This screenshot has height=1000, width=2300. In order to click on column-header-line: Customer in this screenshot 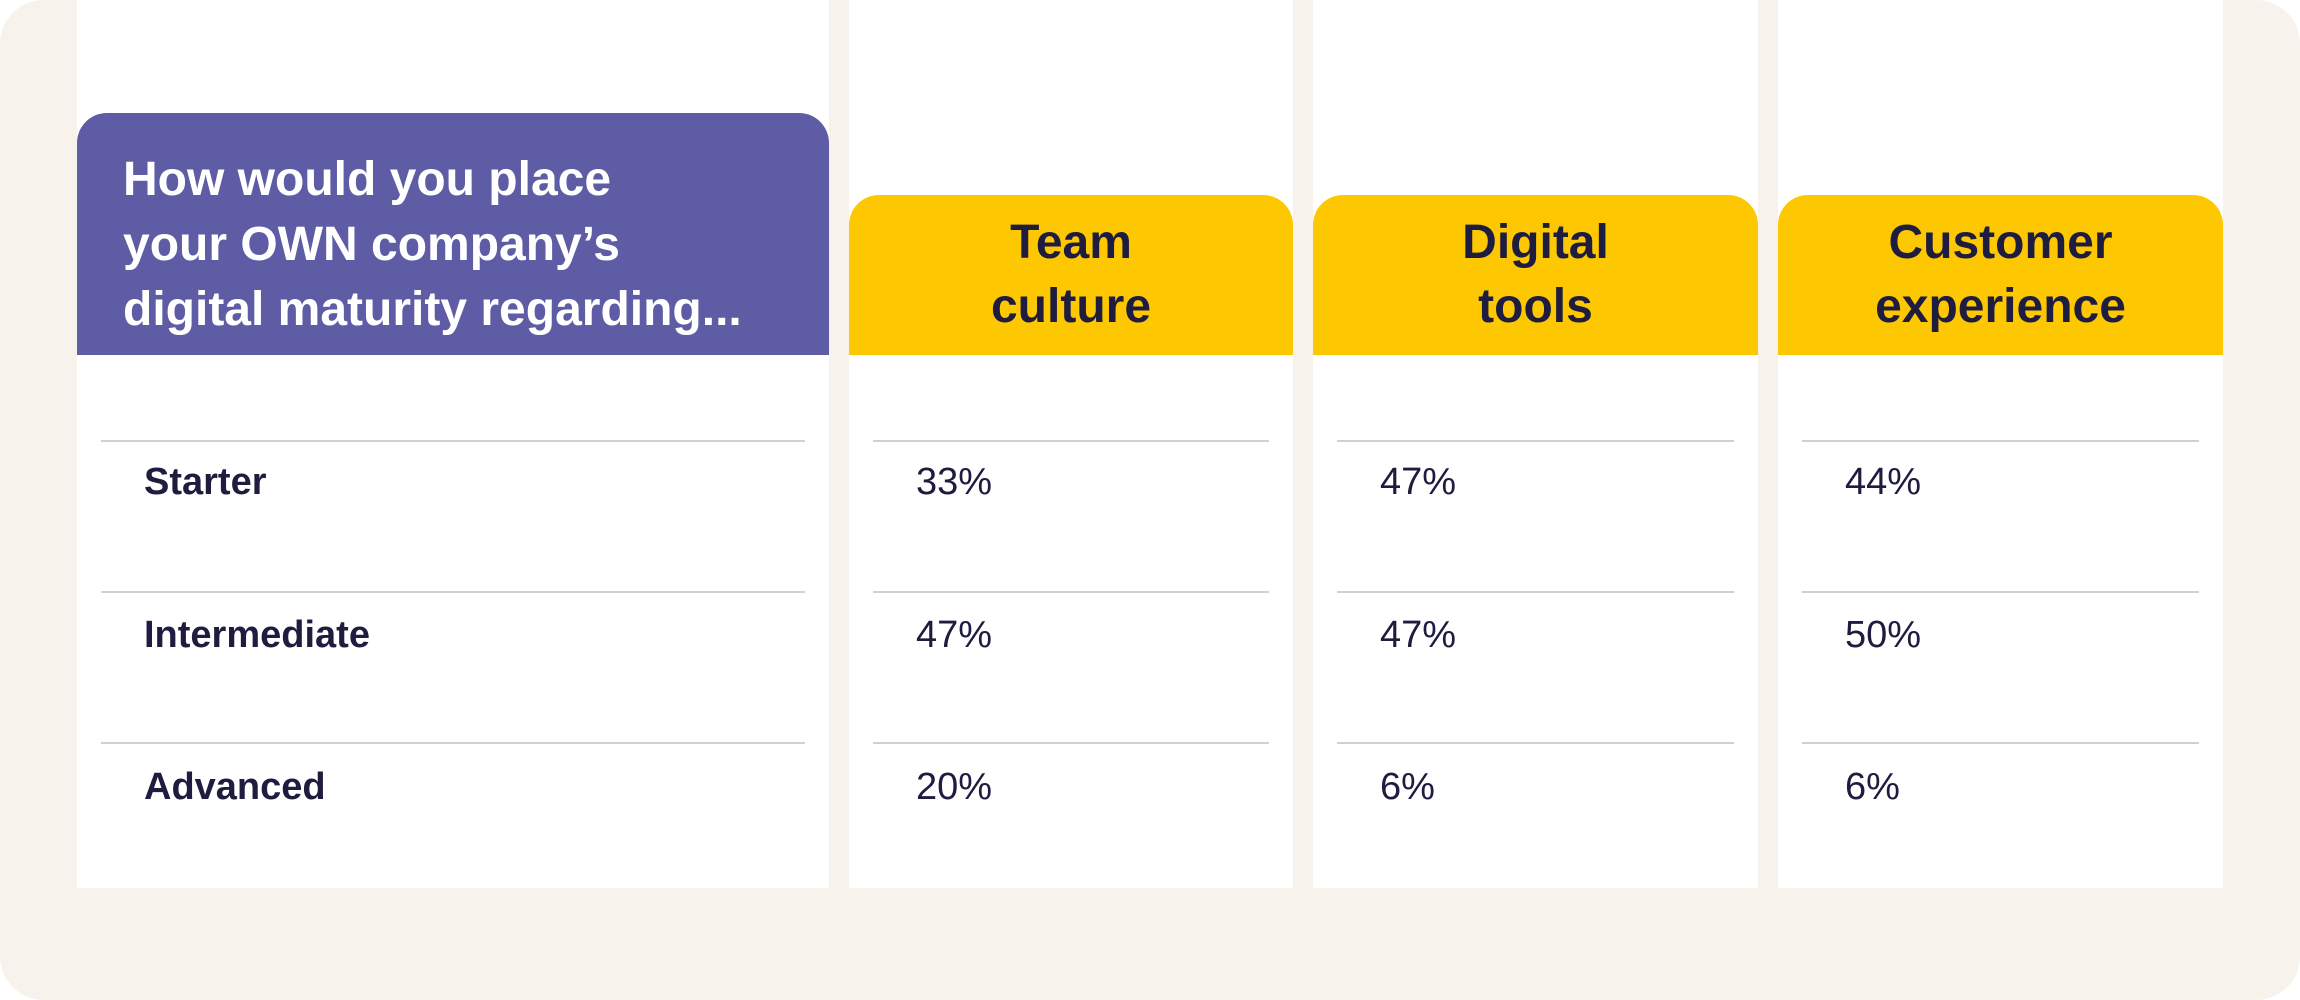, I will do `click(2000, 242)`.